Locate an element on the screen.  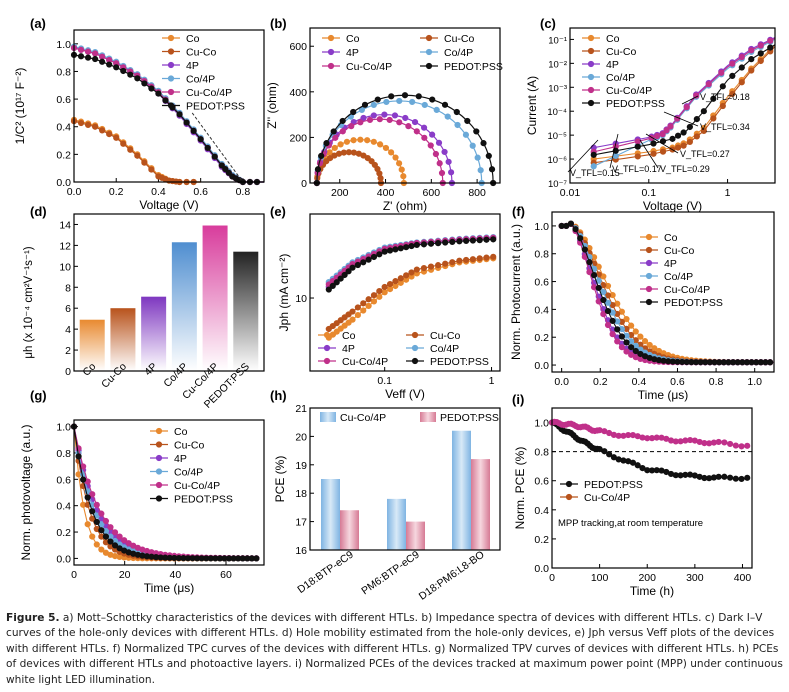
x-tick-label: 0.4 is located at coordinates (158, 192).